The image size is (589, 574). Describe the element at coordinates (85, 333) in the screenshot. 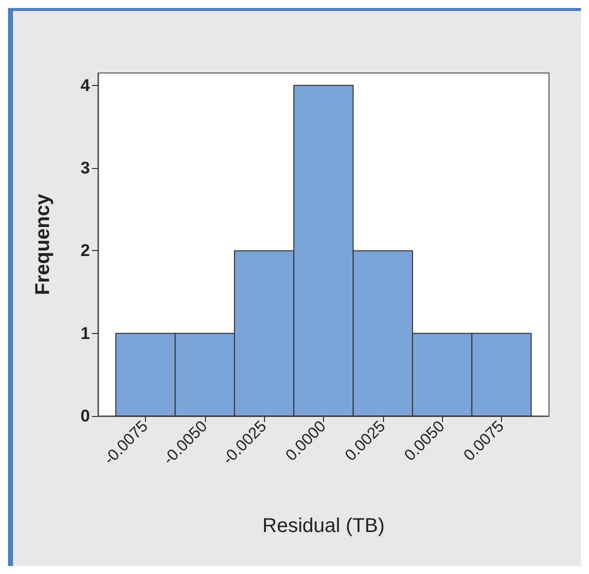

I see `y-tick-label: 1` at that location.